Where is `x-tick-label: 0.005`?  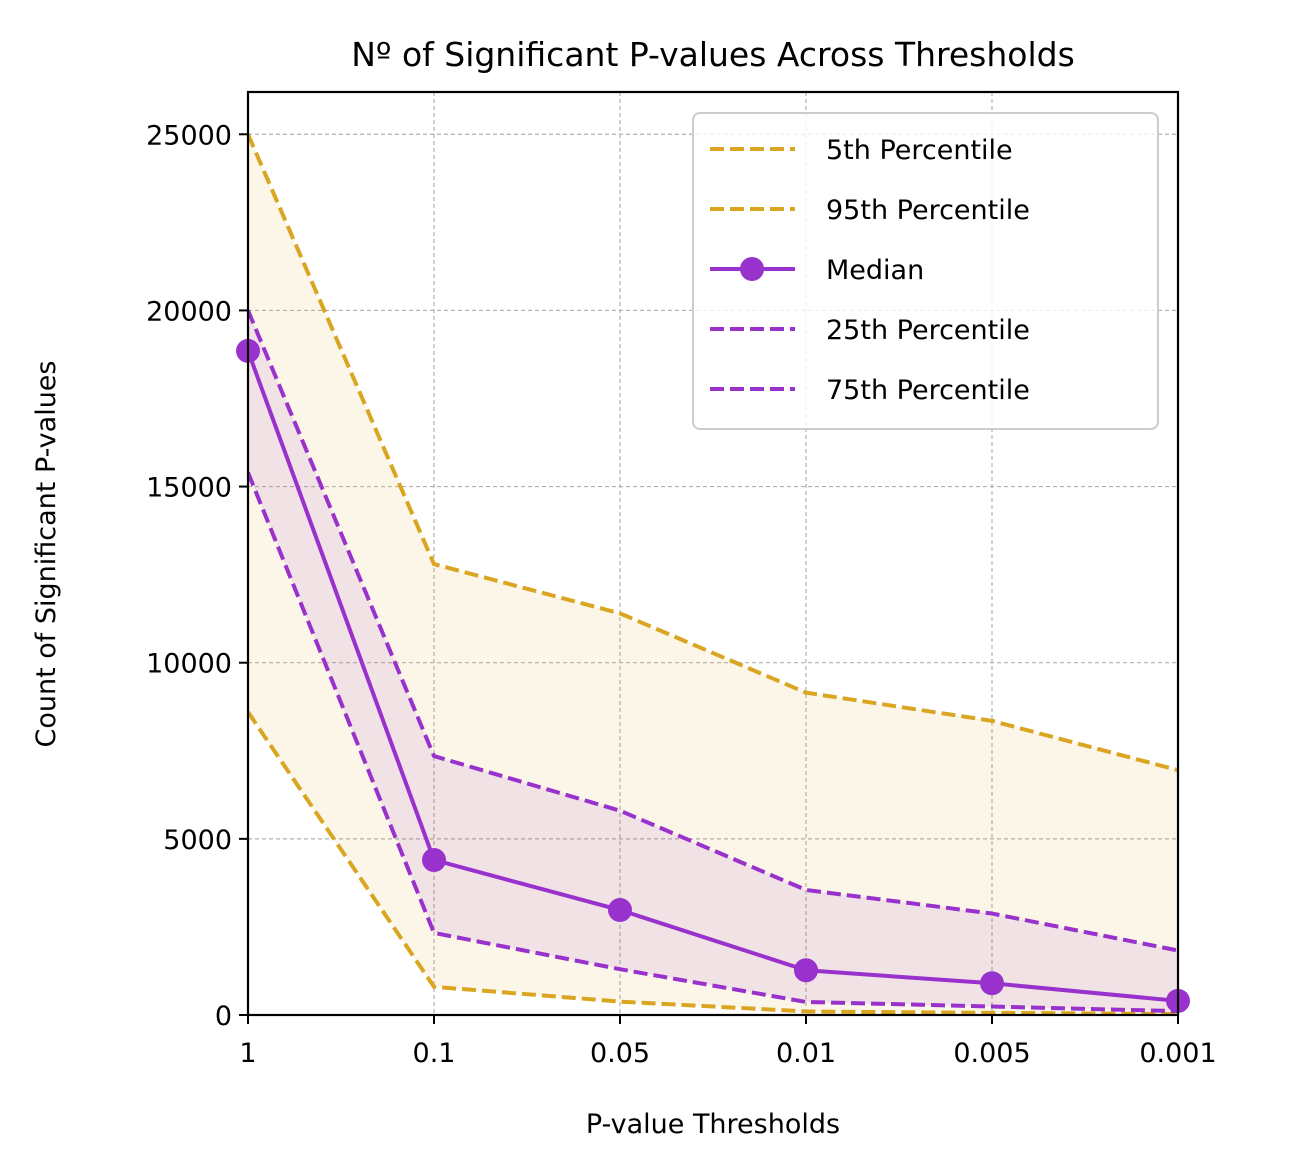 x-tick-label: 0.005 is located at coordinates (991, 1053).